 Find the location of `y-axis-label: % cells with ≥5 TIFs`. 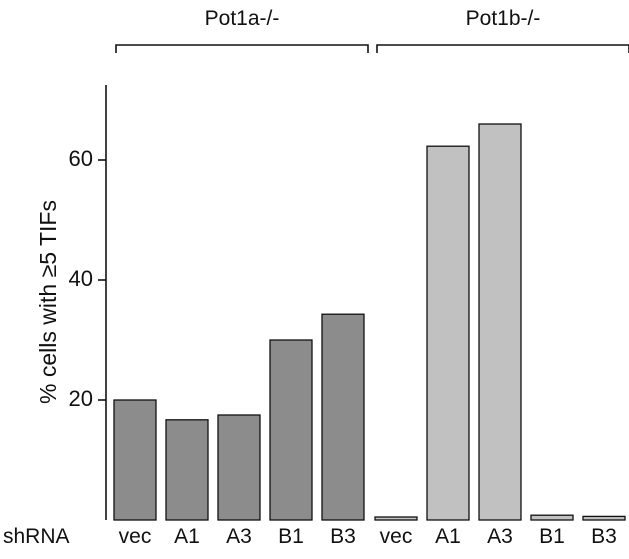

y-axis-label: % cells with ≥5 TIFs is located at coordinates (48, 302).